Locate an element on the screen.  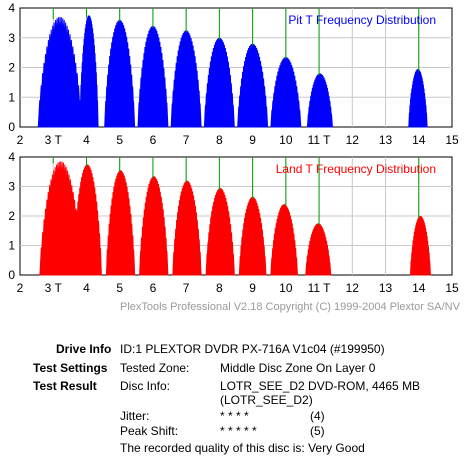
chart2-ytick-label: 1 is located at coordinates (11, 246).